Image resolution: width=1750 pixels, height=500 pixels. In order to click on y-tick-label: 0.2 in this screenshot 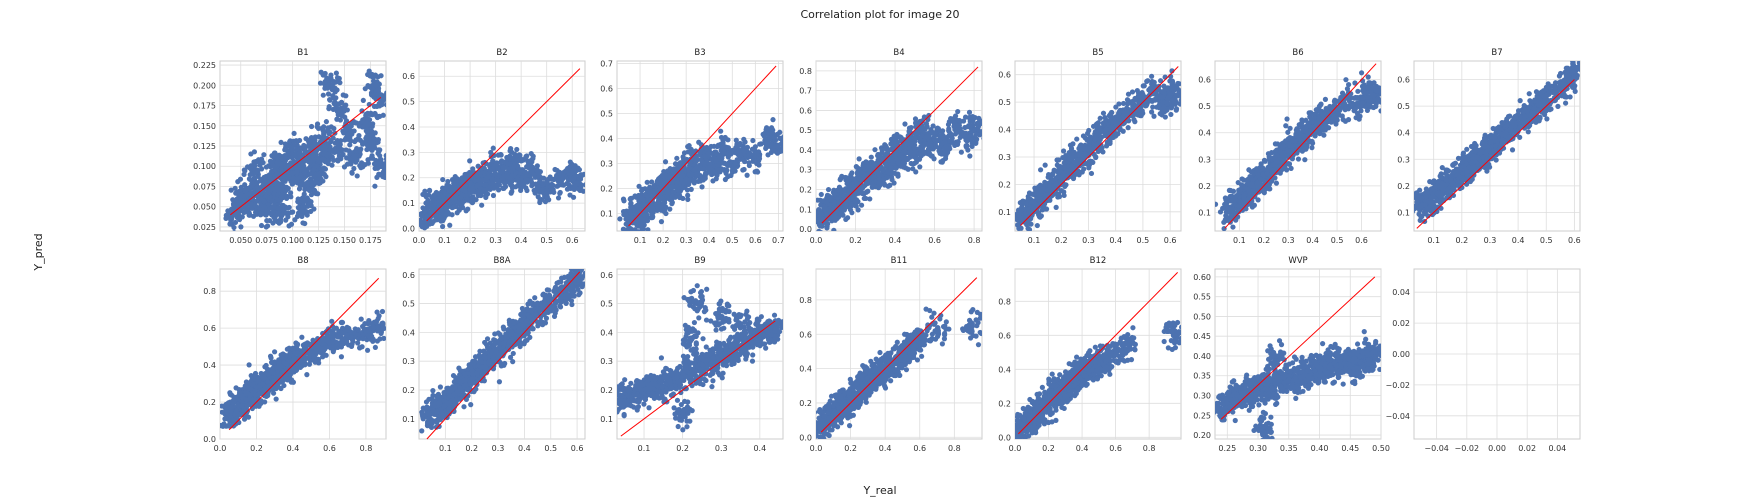, I will do `click(805, 189)`.